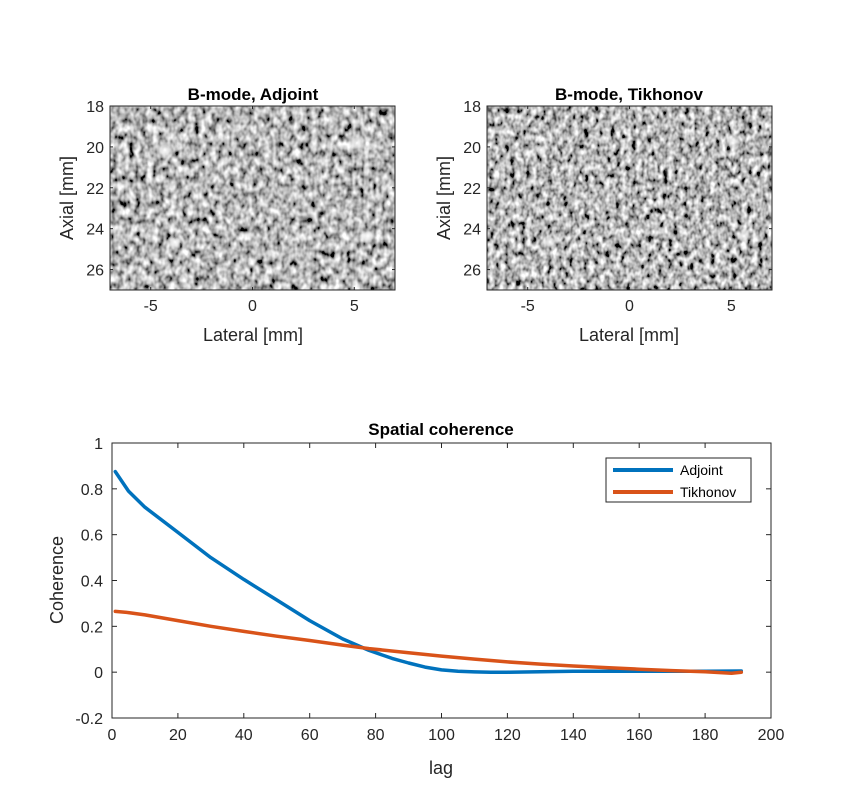 The width and height of the screenshot is (853, 808). I want to click on coherence-xtick-label: 20, so click(178, 735).